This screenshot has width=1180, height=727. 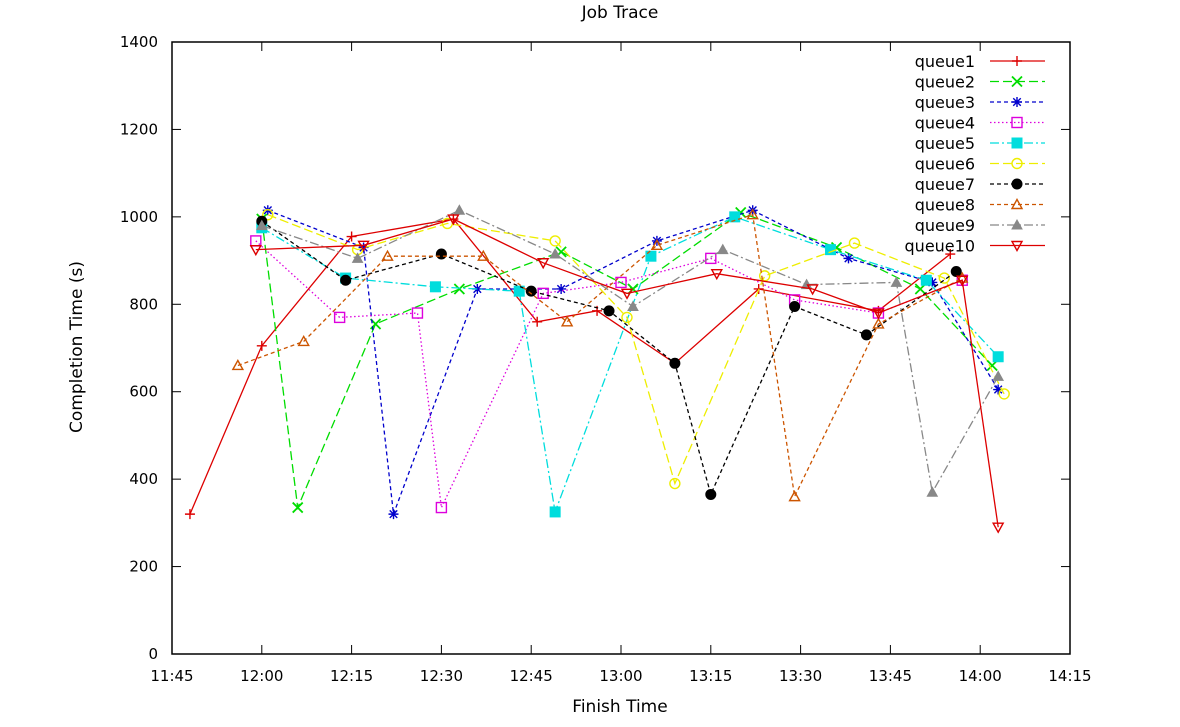 What do you see at coordinates (1017, 163) in the screenshot?
I see `legend-marker-queue6` at bounding box center [1017, 163].